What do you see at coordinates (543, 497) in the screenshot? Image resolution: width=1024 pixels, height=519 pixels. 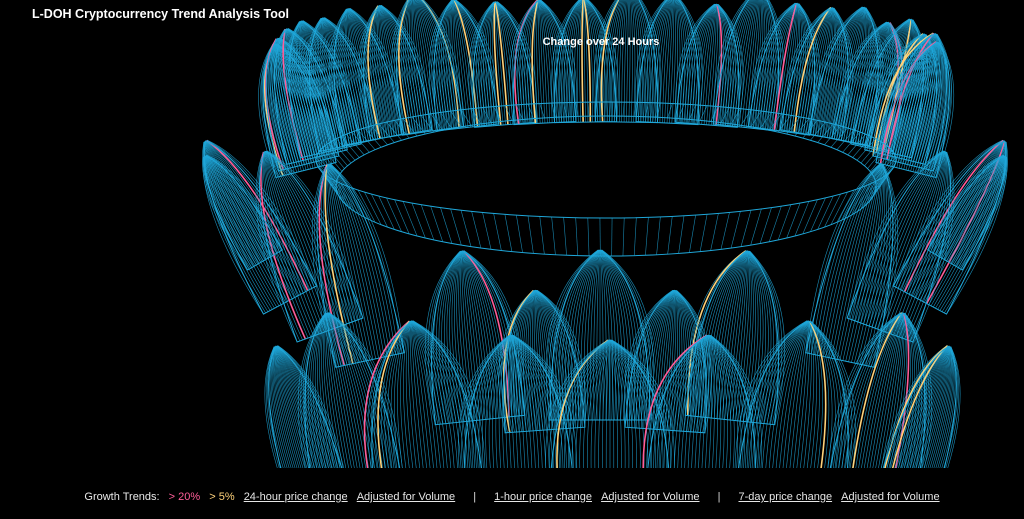 I see `option-1h-price-change: 1-hour price change` at bounding box center [543, 497].